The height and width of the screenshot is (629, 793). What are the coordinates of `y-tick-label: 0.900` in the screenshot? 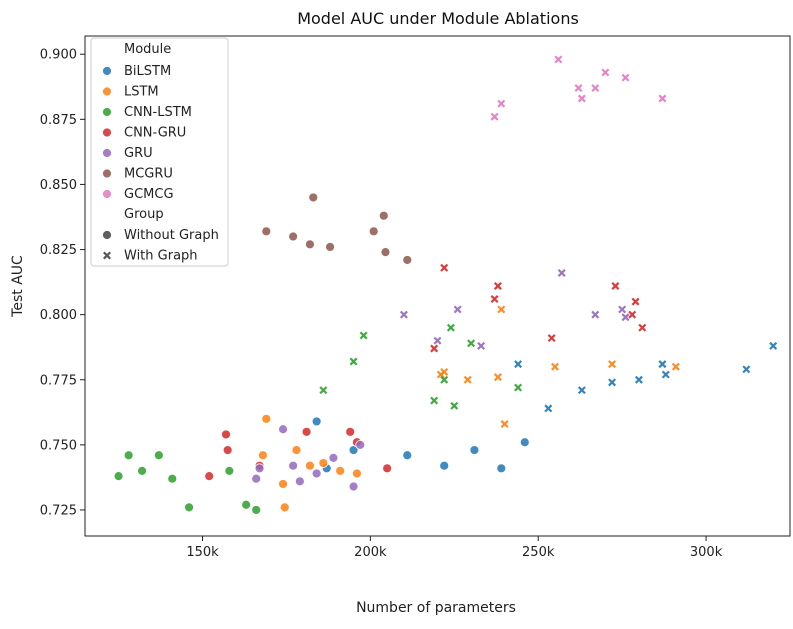 It's located at (58, 55).